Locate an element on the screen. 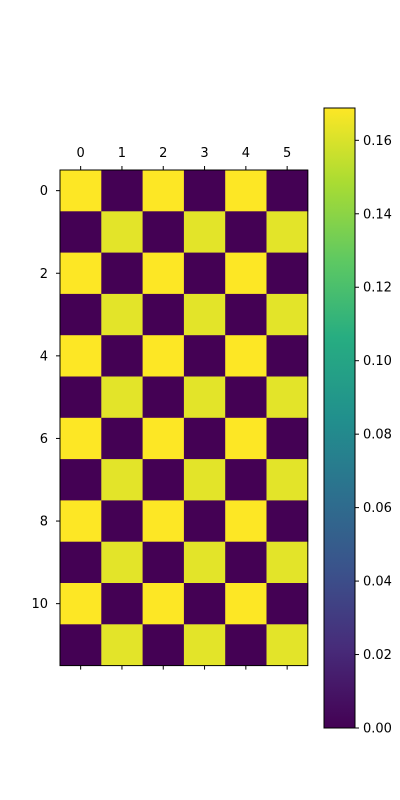  y-tick-label: 0 is located at coordinates (44, 191).